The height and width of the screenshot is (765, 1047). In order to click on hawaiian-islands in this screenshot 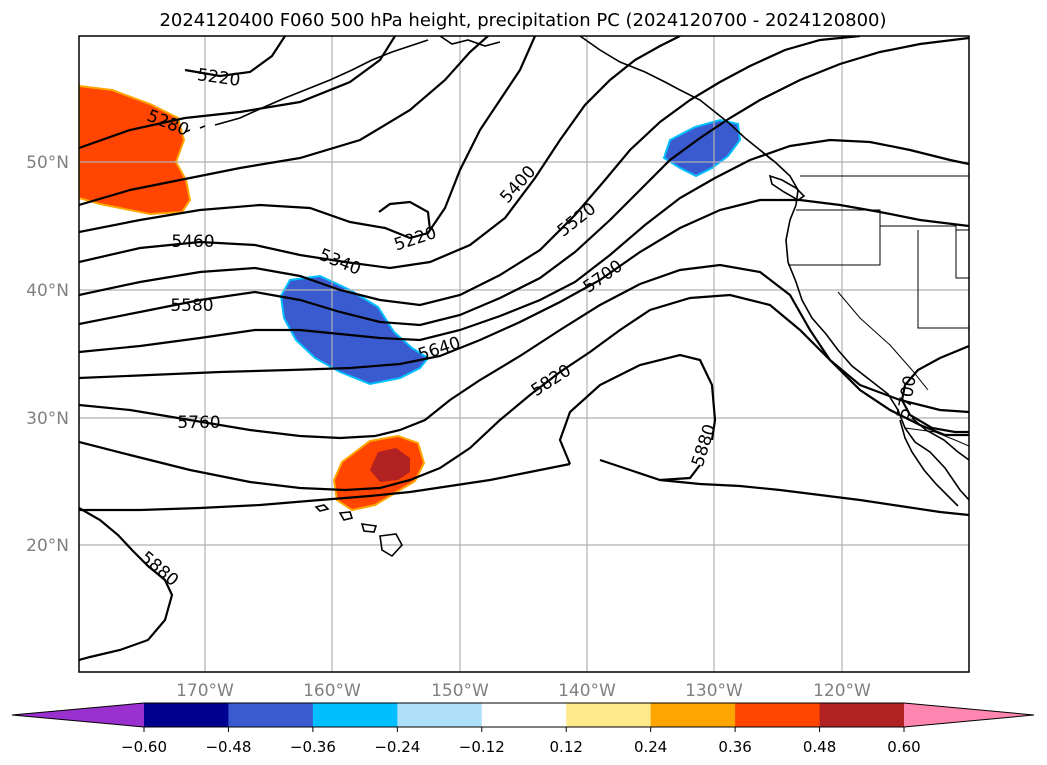, I will do `click(358, 531)`.